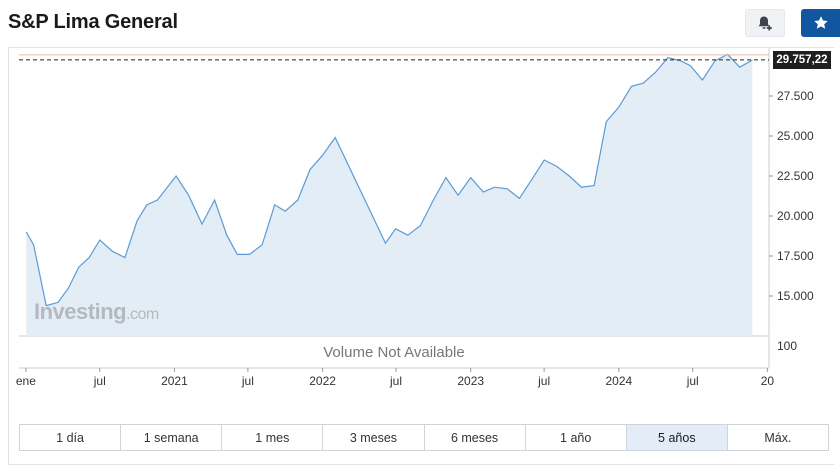 The width and height of the screenshot is (840, 473). I want to click on y-tick-label: 25.000, so click(795, 136).